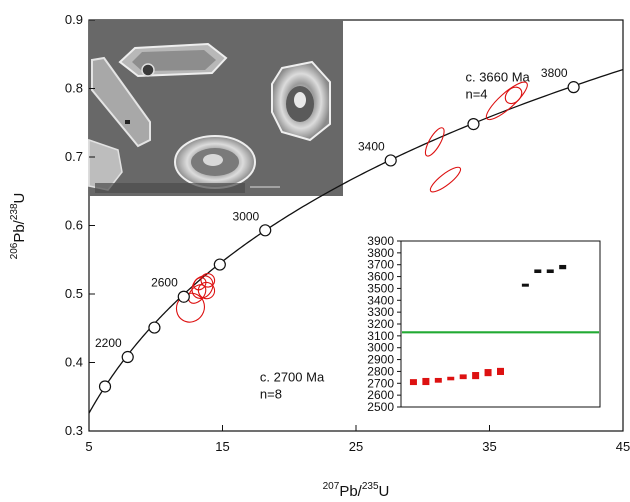 This screenshot has height=502, width=630. What do you see at coordinates (356, 446) in the screenshot?
I see `x-tick-label: 25` at bounding box center [356, 446].